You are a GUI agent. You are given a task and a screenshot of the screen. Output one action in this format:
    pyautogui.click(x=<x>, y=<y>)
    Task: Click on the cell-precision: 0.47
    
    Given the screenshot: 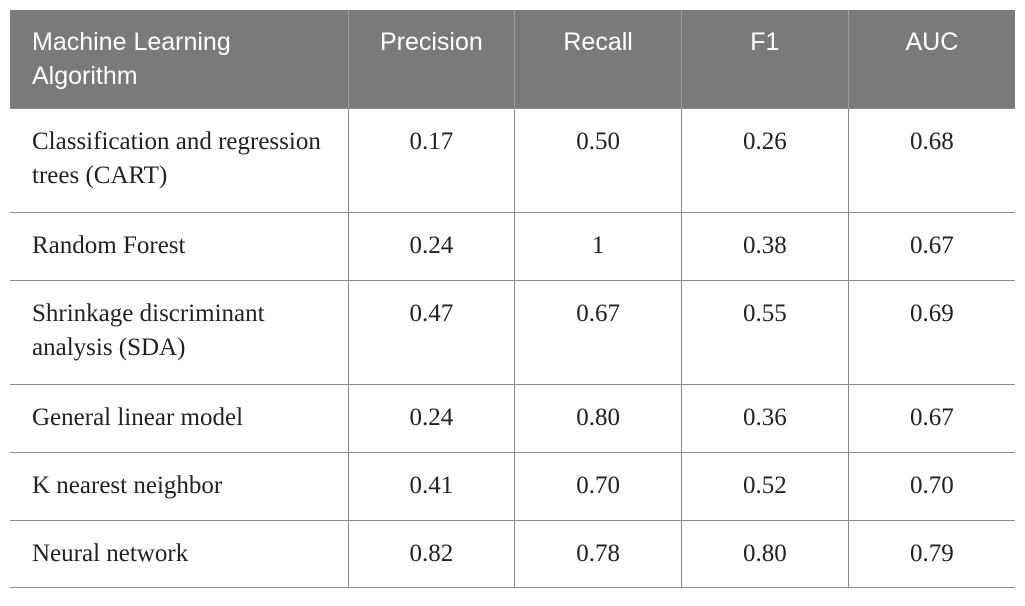 What is the action you would take?
    pyautogui.click(x=431, y=332)
    